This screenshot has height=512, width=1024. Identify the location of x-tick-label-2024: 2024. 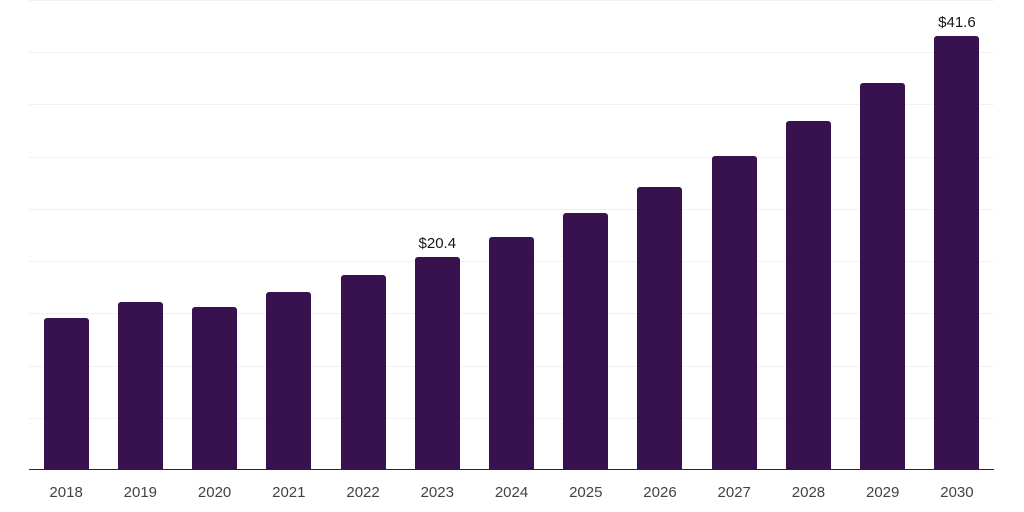
(511, 492).